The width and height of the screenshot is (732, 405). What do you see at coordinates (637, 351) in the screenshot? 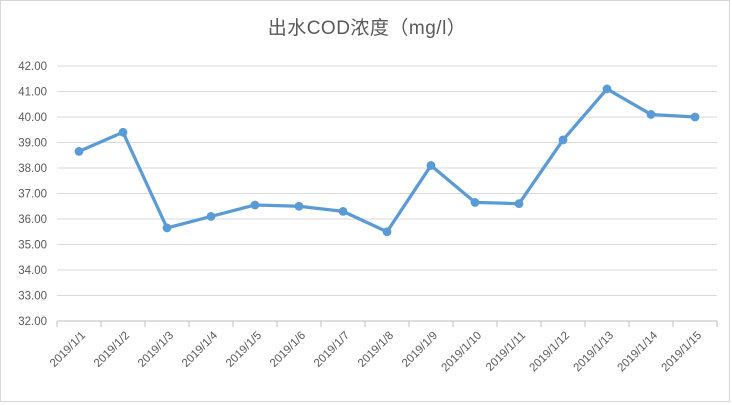
I see `x-axis-tick-label: 2019/1/14` at bounding box center [637, 351].